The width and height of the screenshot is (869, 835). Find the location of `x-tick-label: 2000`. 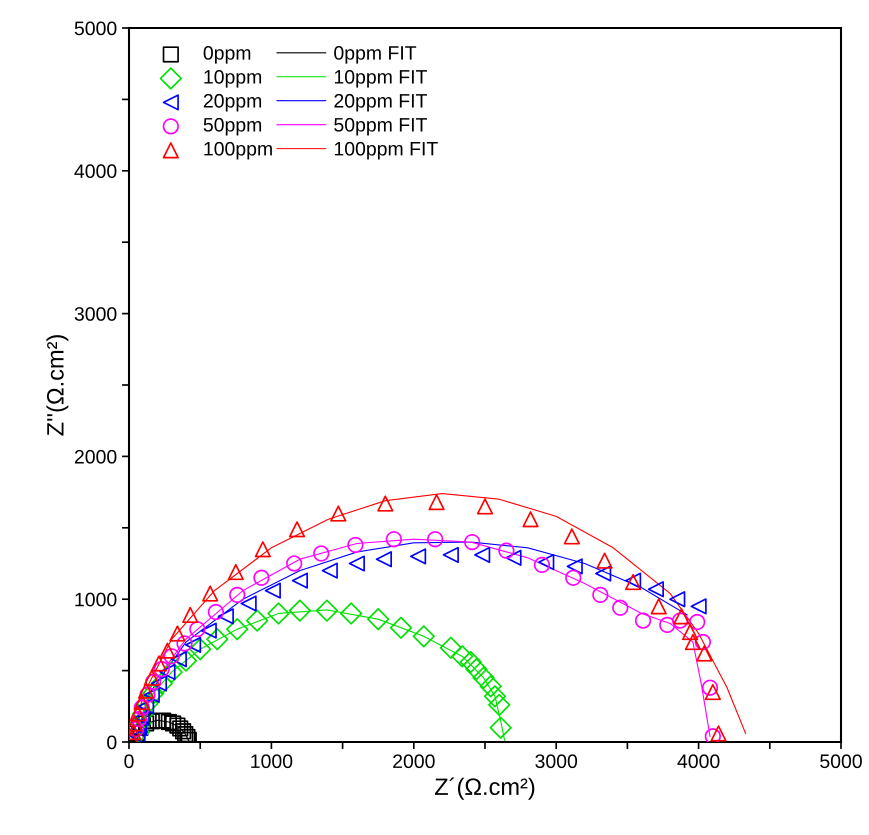

x-tick-label: 2000 is located at coordinates (414, 761).